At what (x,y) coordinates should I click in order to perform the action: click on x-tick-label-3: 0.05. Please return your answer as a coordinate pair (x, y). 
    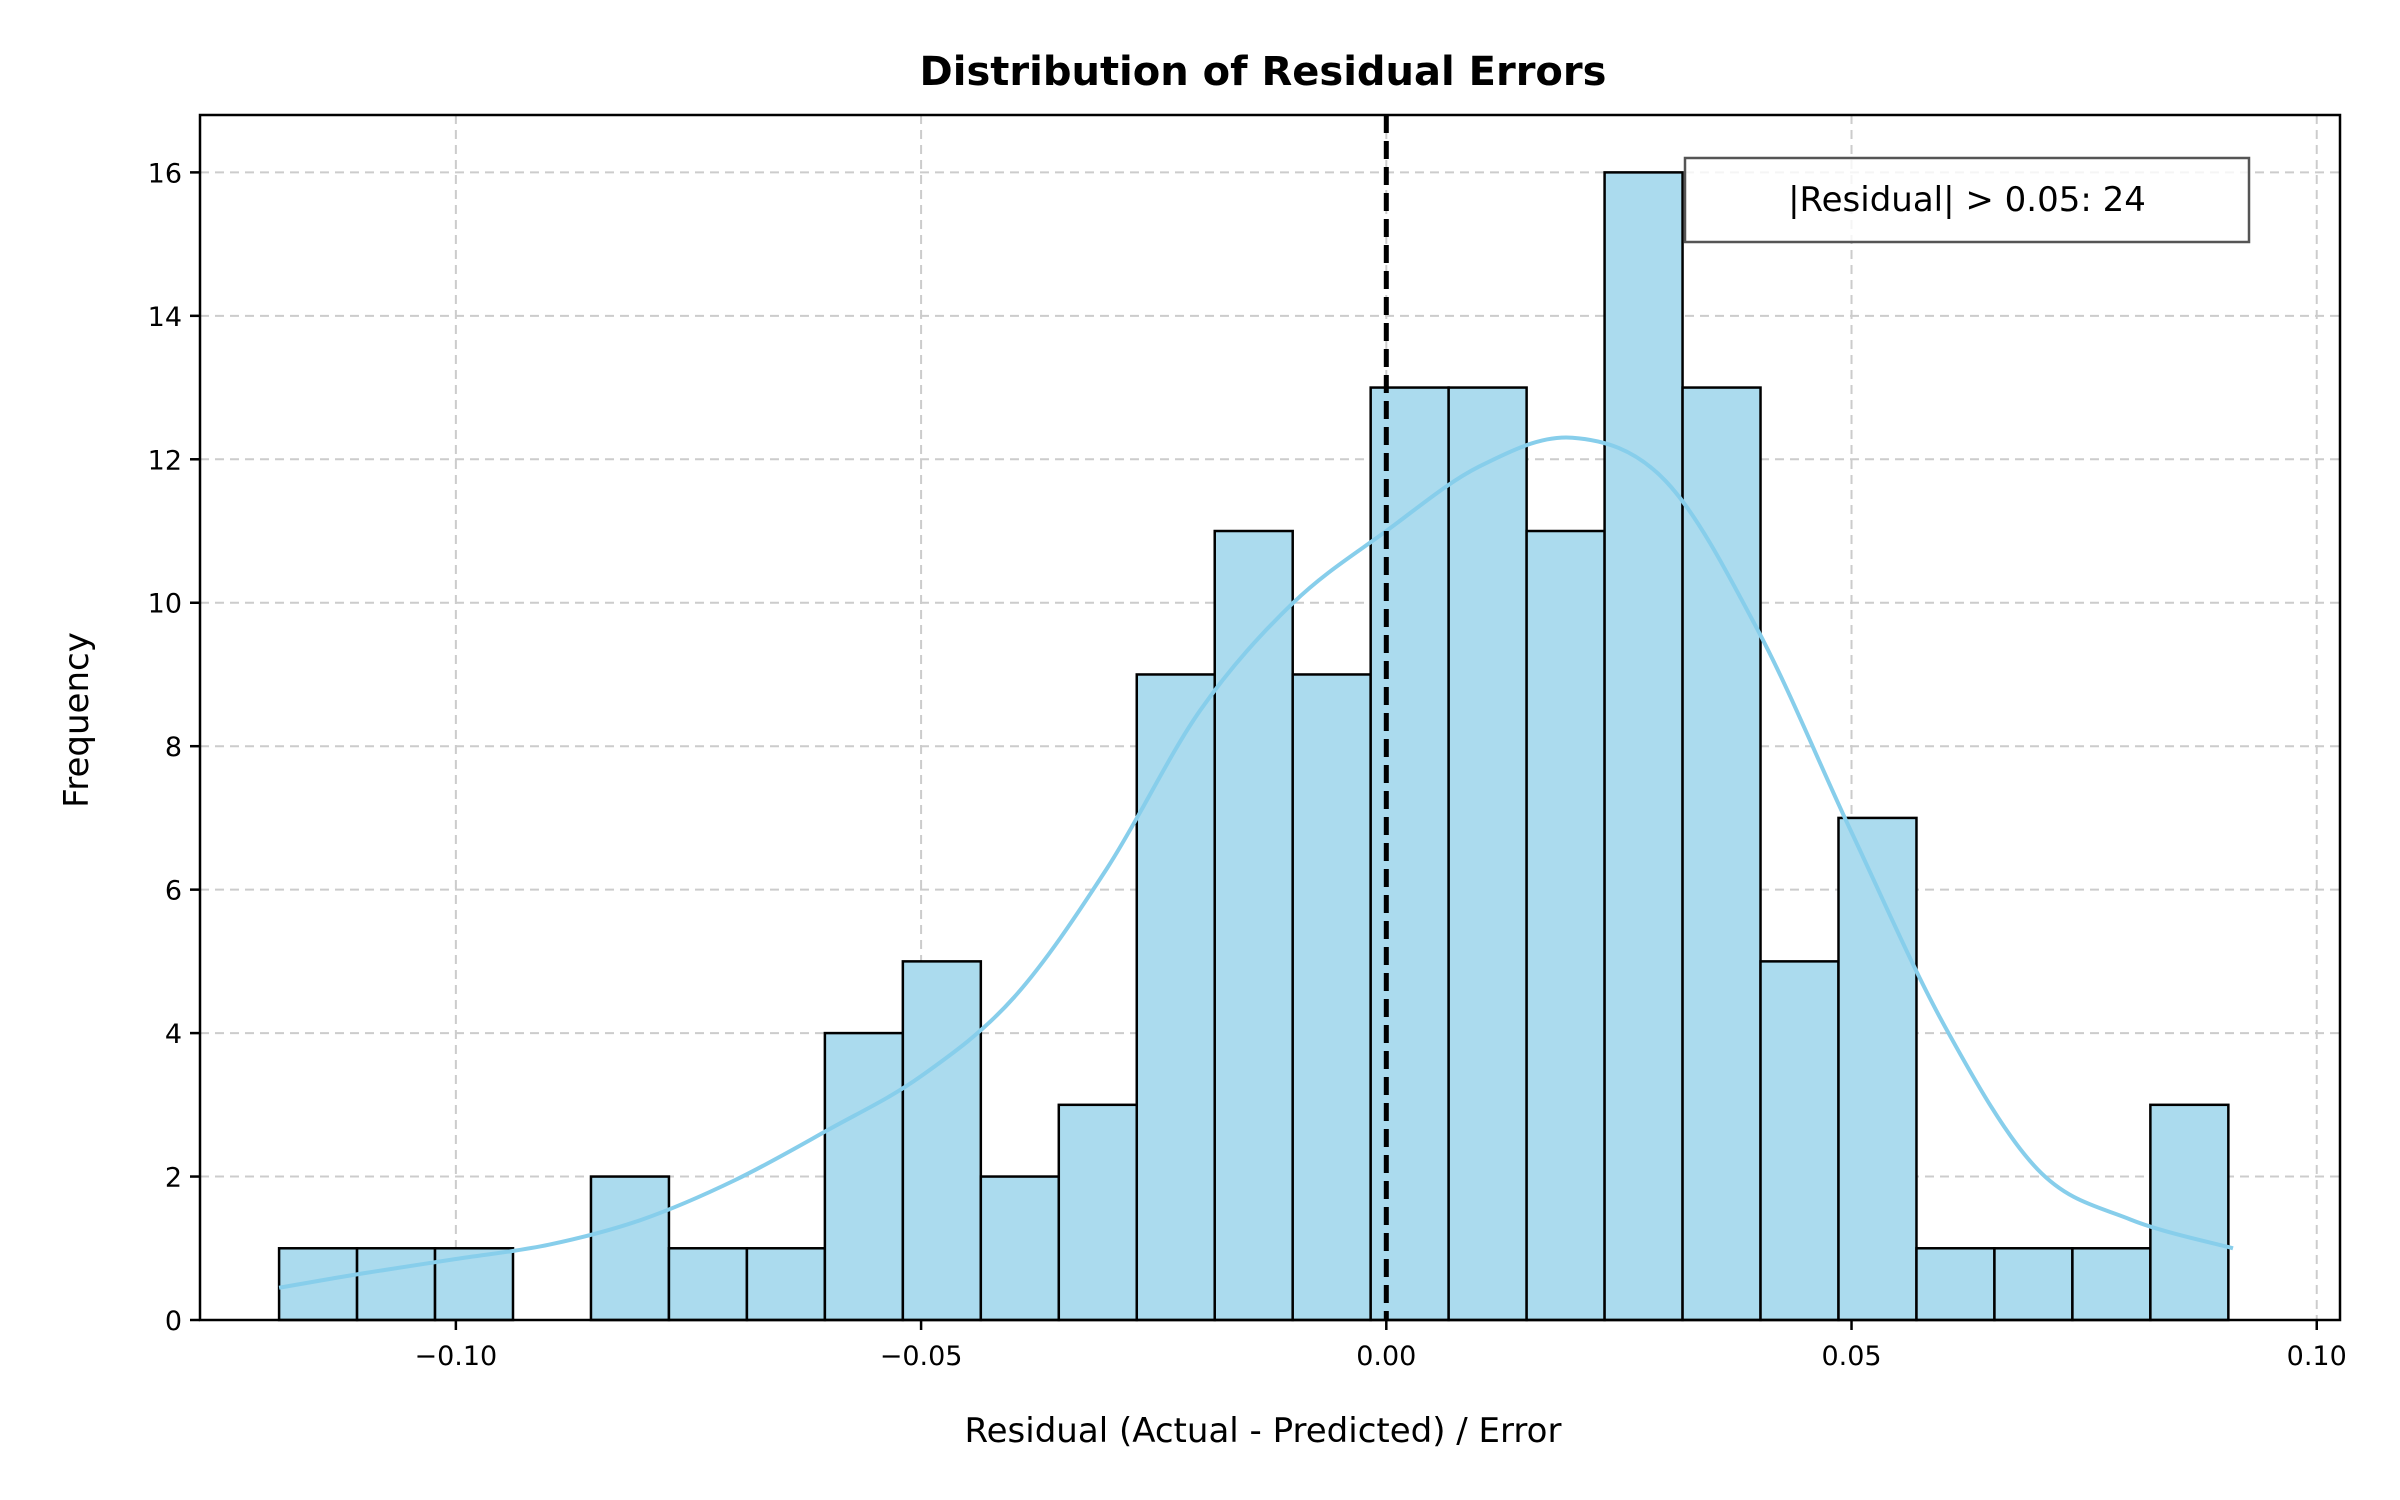
    Looking at the image, I should click on (1851, 1356).